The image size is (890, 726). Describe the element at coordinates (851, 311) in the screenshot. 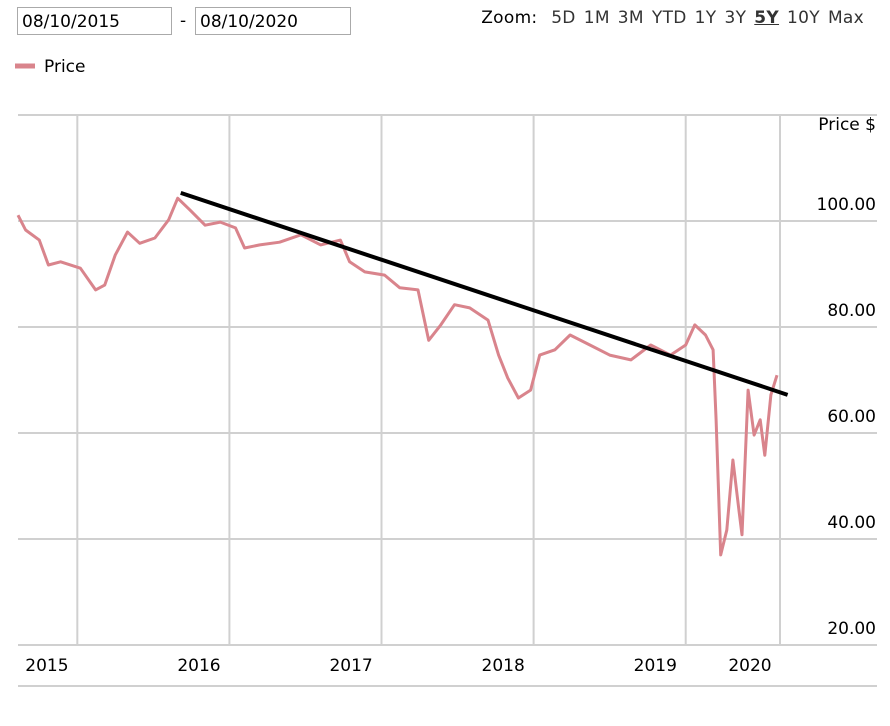

I see `y-tick-label: 80.00` at that location.